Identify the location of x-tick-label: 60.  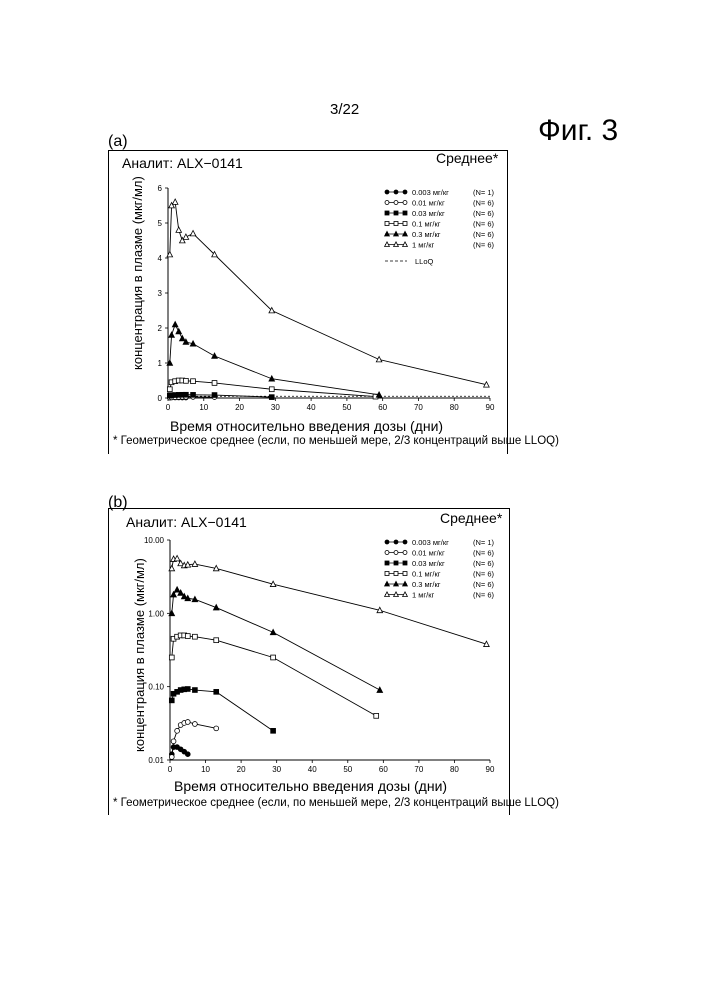
(382, 407).